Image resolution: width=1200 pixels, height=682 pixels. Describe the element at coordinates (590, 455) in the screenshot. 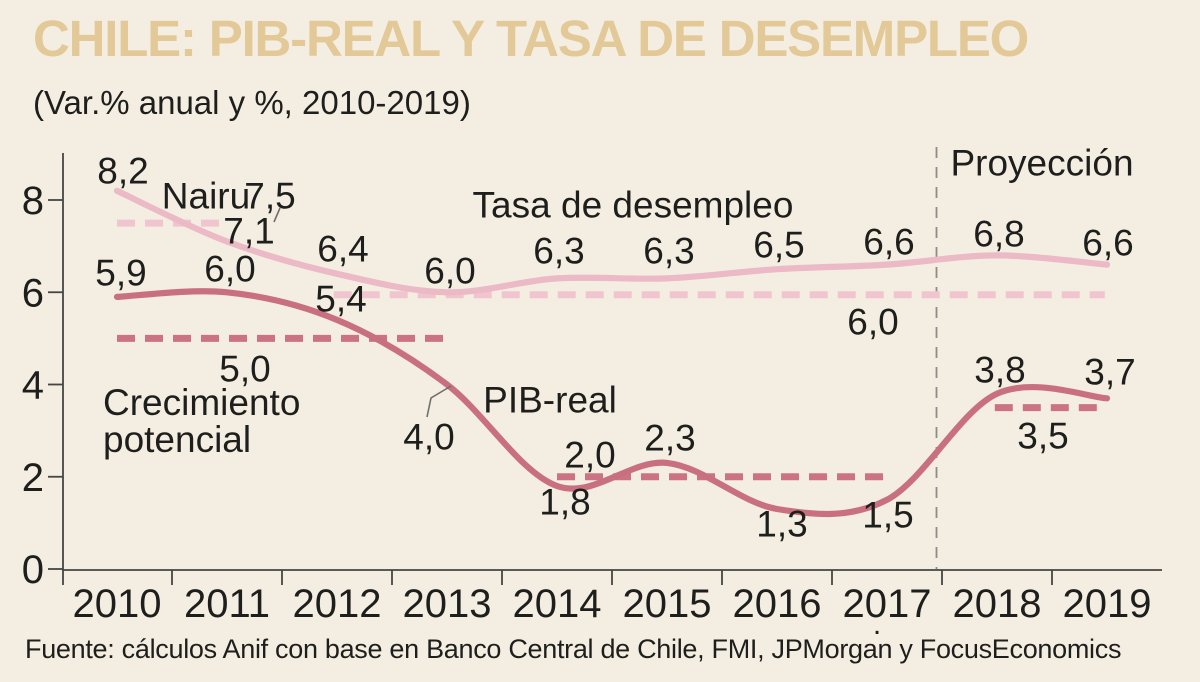

I see `value-potencial-2014-2017: 2,0` at that location.